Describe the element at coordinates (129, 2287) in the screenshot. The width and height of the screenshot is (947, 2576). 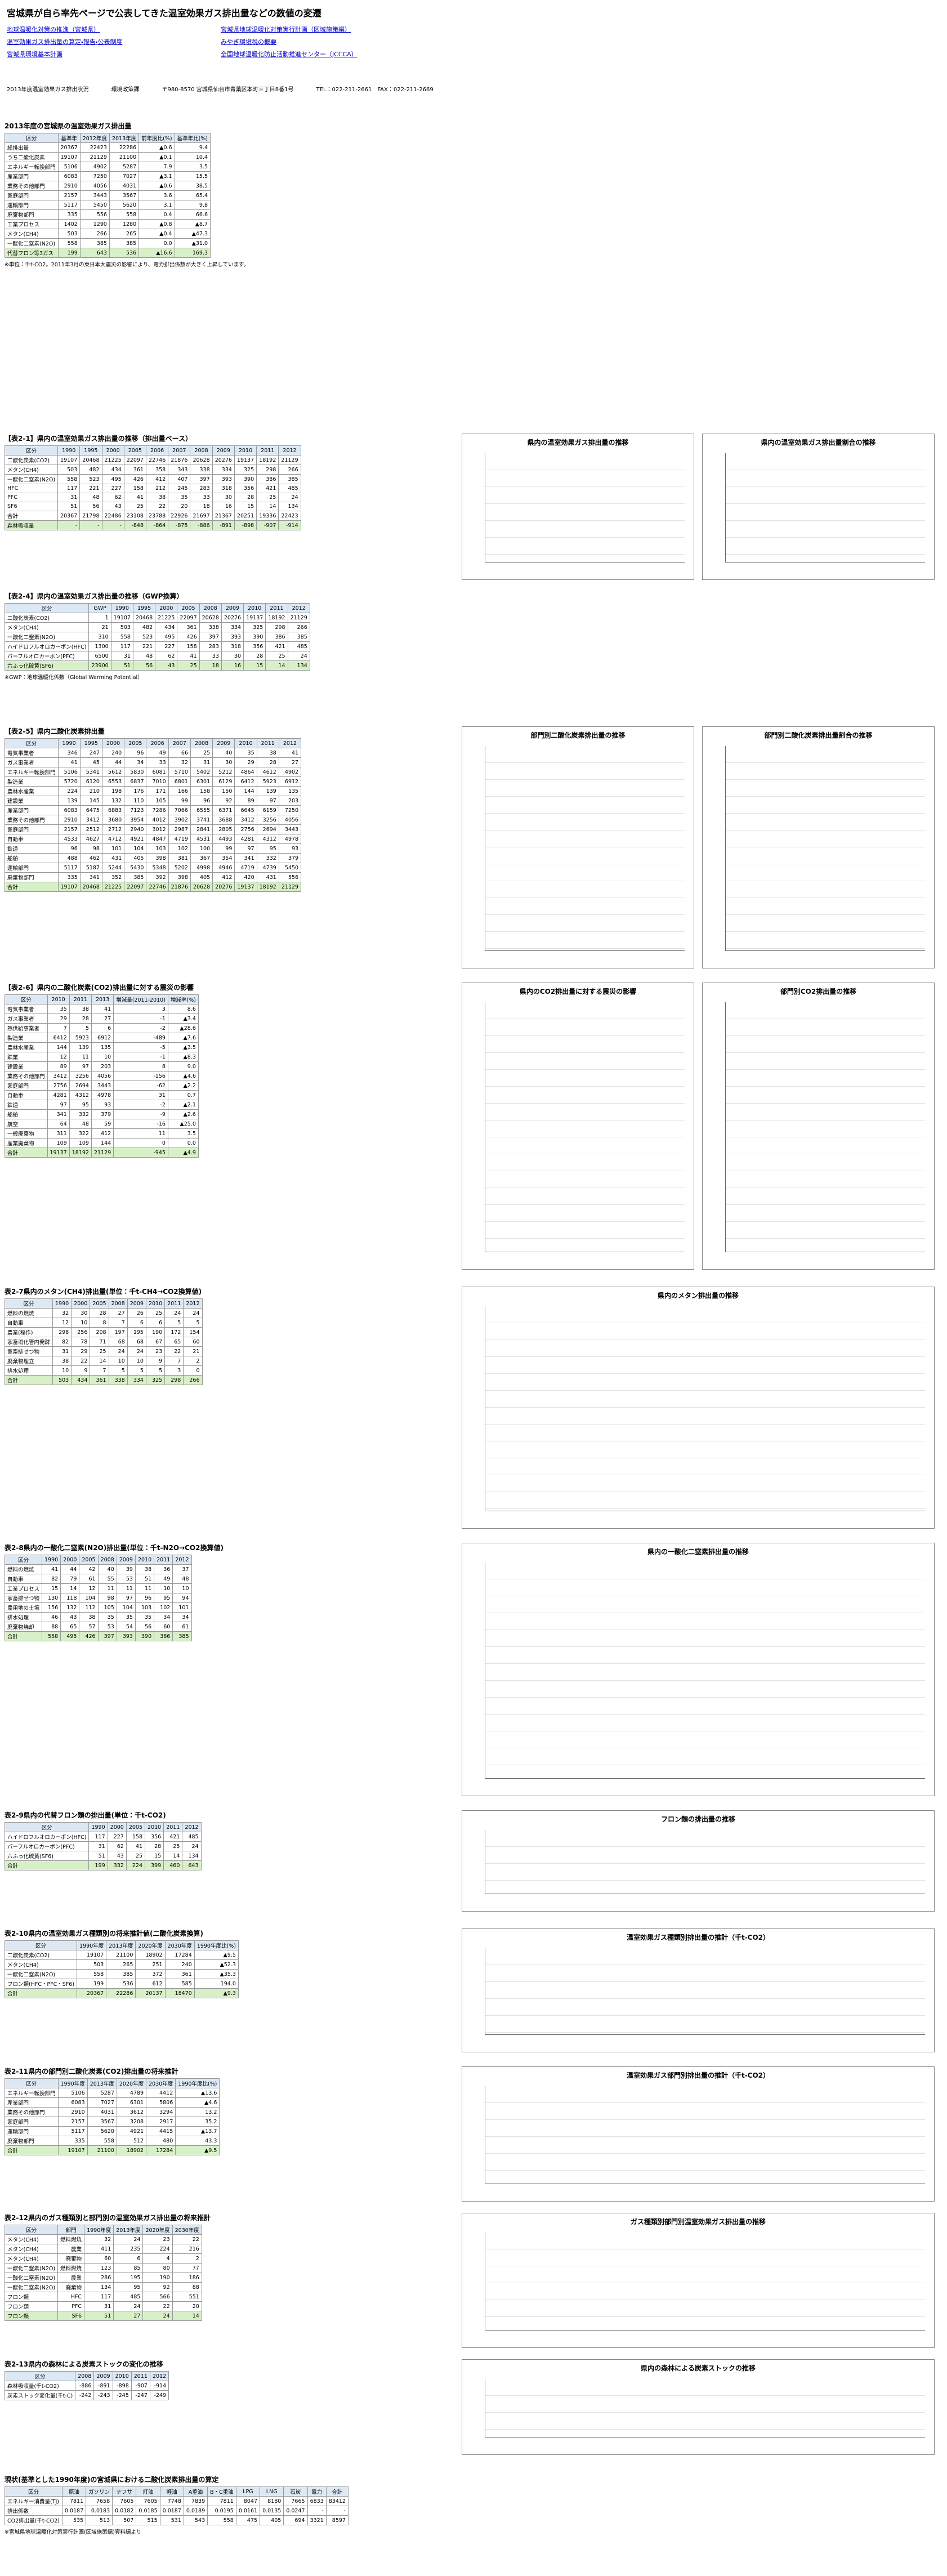
I see `table-cell: 95` at that location.